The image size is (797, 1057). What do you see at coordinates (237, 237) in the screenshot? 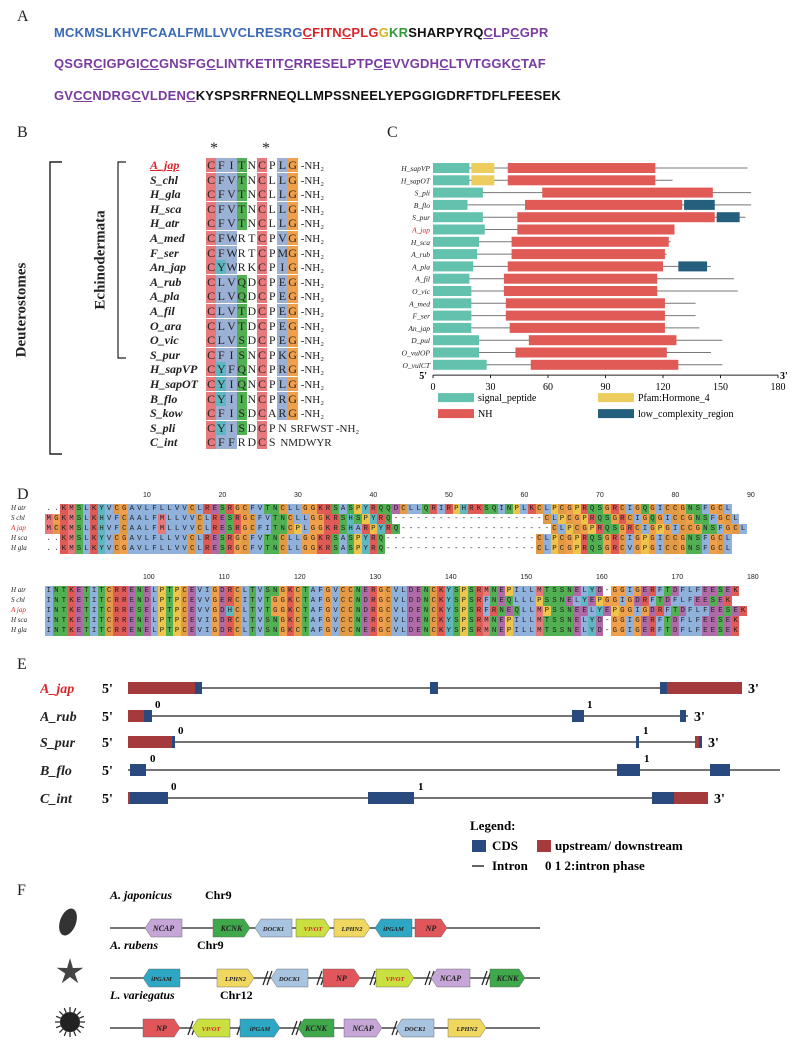
I see `alignment-row: A_med C F WR T C P V G -NH₂` at bounding box center [237, 237].